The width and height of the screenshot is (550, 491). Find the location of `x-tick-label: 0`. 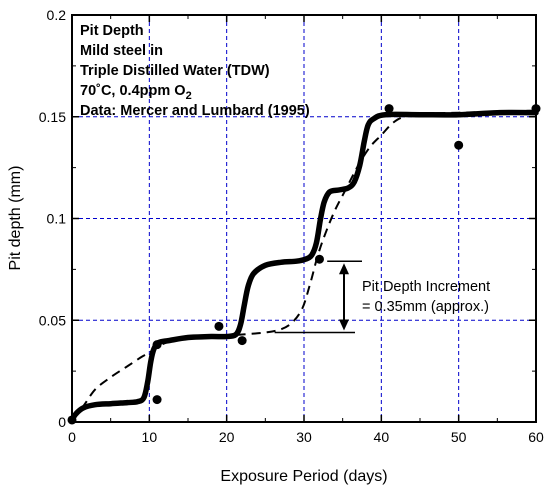

x-tick-label: 0 is located at coordinates (72, 437).